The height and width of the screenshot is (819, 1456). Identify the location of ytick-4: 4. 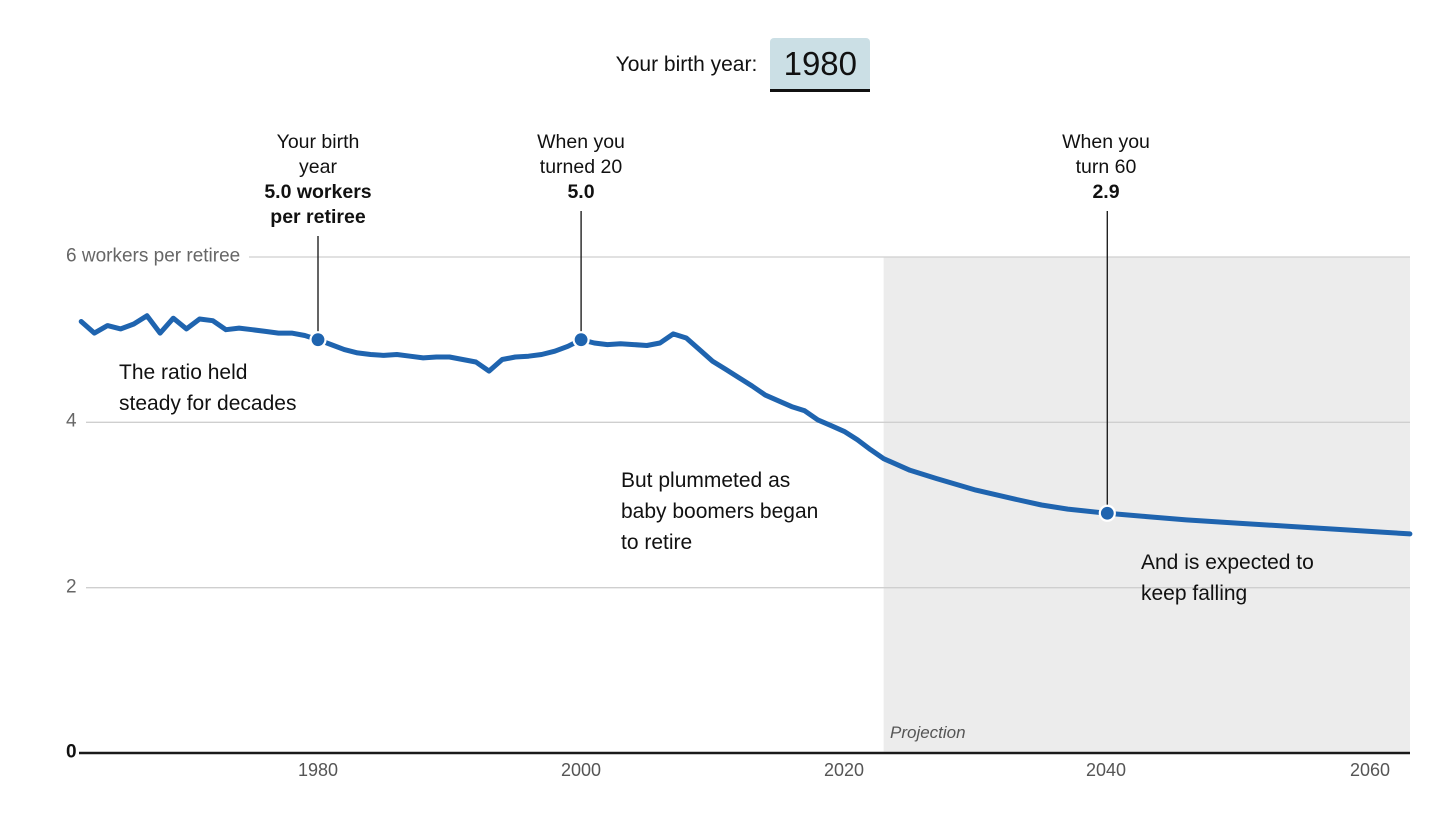
(76, 421).